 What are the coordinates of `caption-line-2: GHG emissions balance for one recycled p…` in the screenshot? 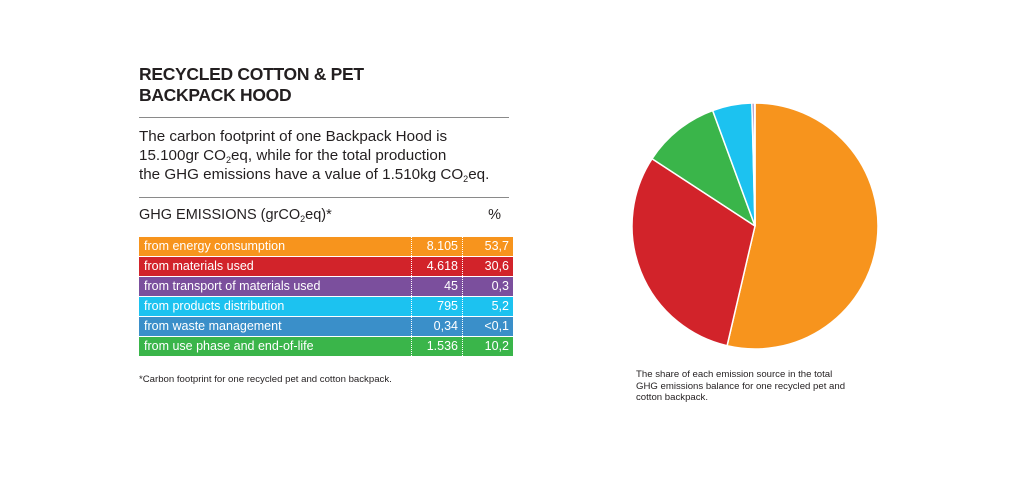 It's located at (741, 386).